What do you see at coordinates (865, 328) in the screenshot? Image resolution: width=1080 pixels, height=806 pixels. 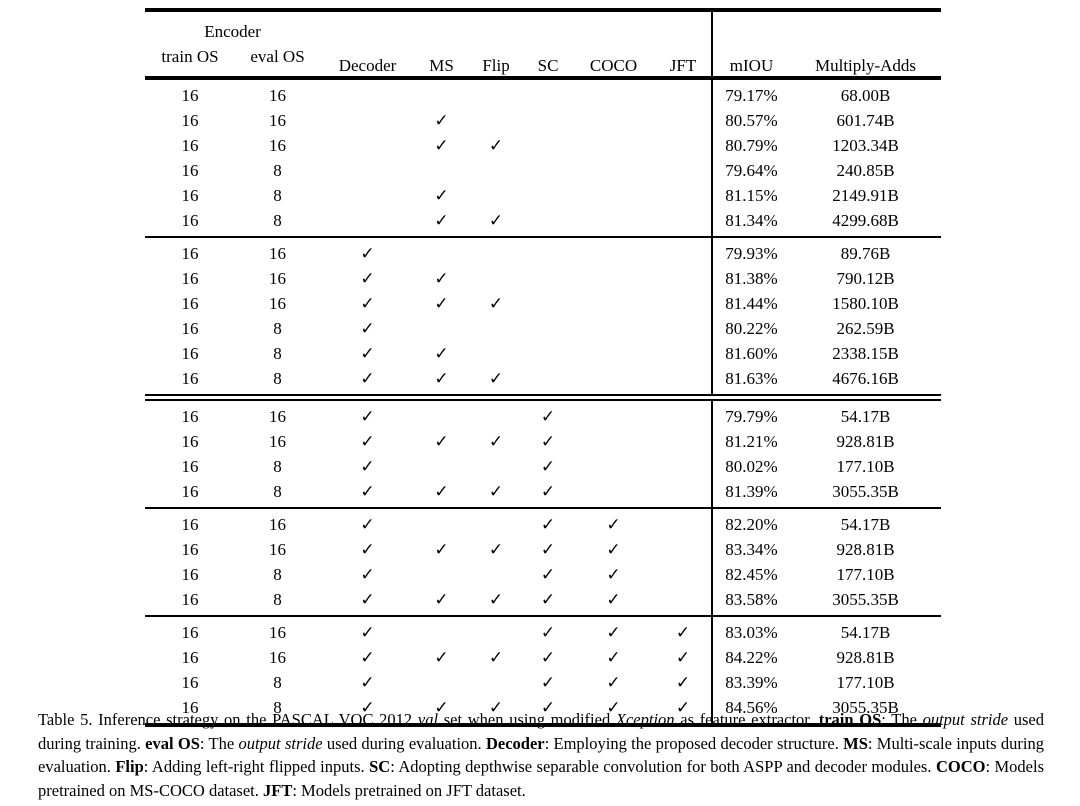 I see `cell-multiply-adds: 262.59B` at bounding box center [865, 328].